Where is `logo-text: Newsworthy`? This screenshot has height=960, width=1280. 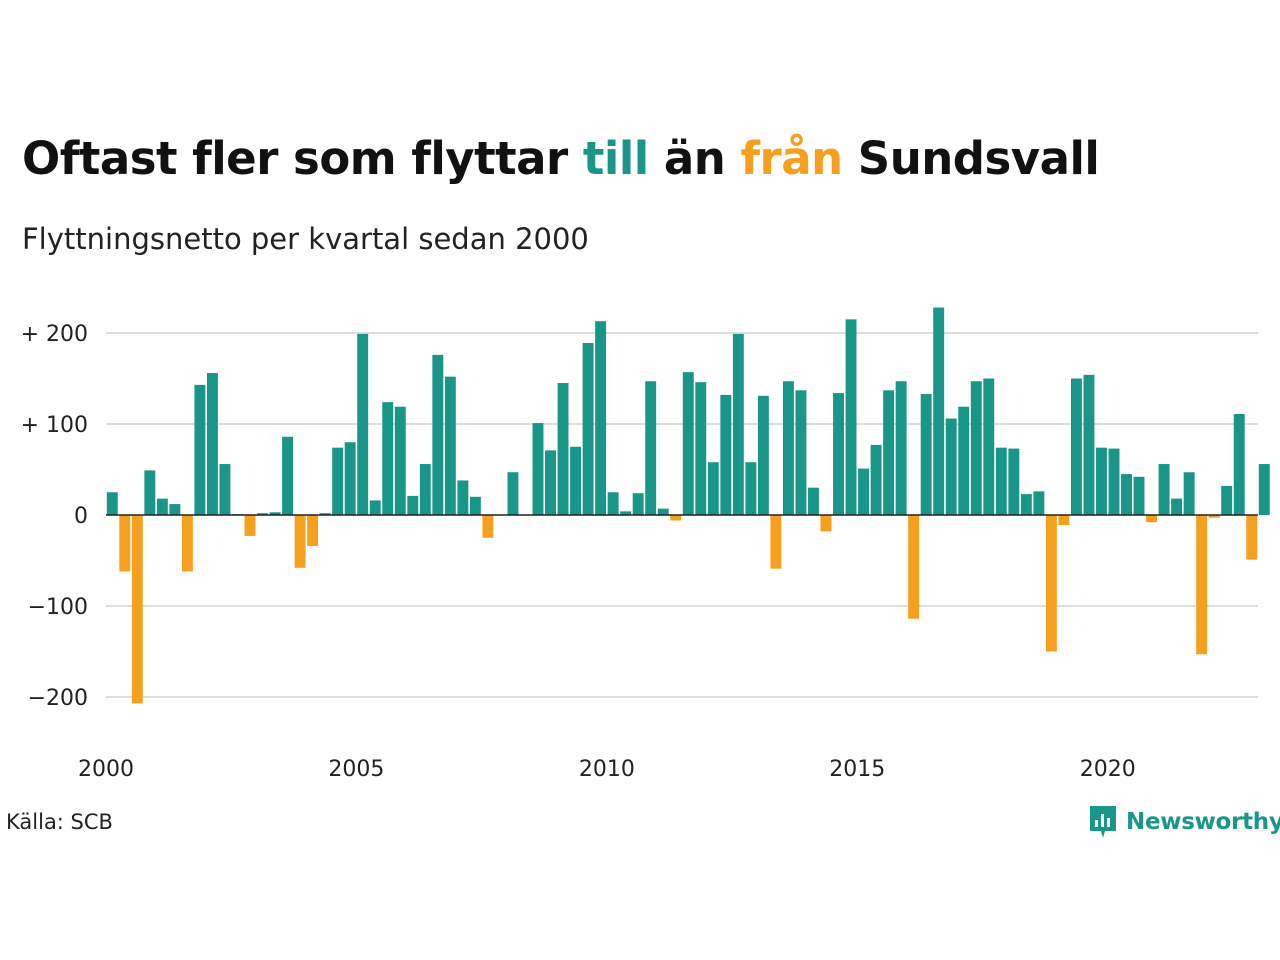
logo-text: Newsworthy is located at coordinates (1203, 822).